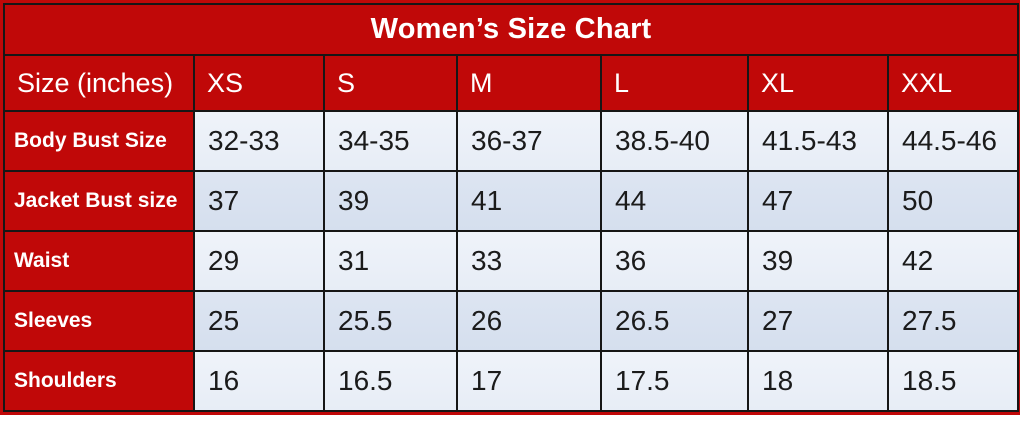 This screenshot has width=1024, height=427. Describe the element at coordinates (529, 141) in the screenshot. I see `table-cell: 36-37` at that location.